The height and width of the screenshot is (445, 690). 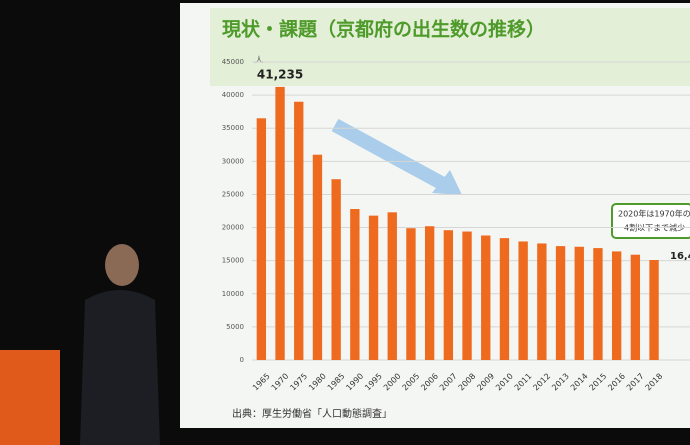 I want to click on head, so click(x=122, y=265).